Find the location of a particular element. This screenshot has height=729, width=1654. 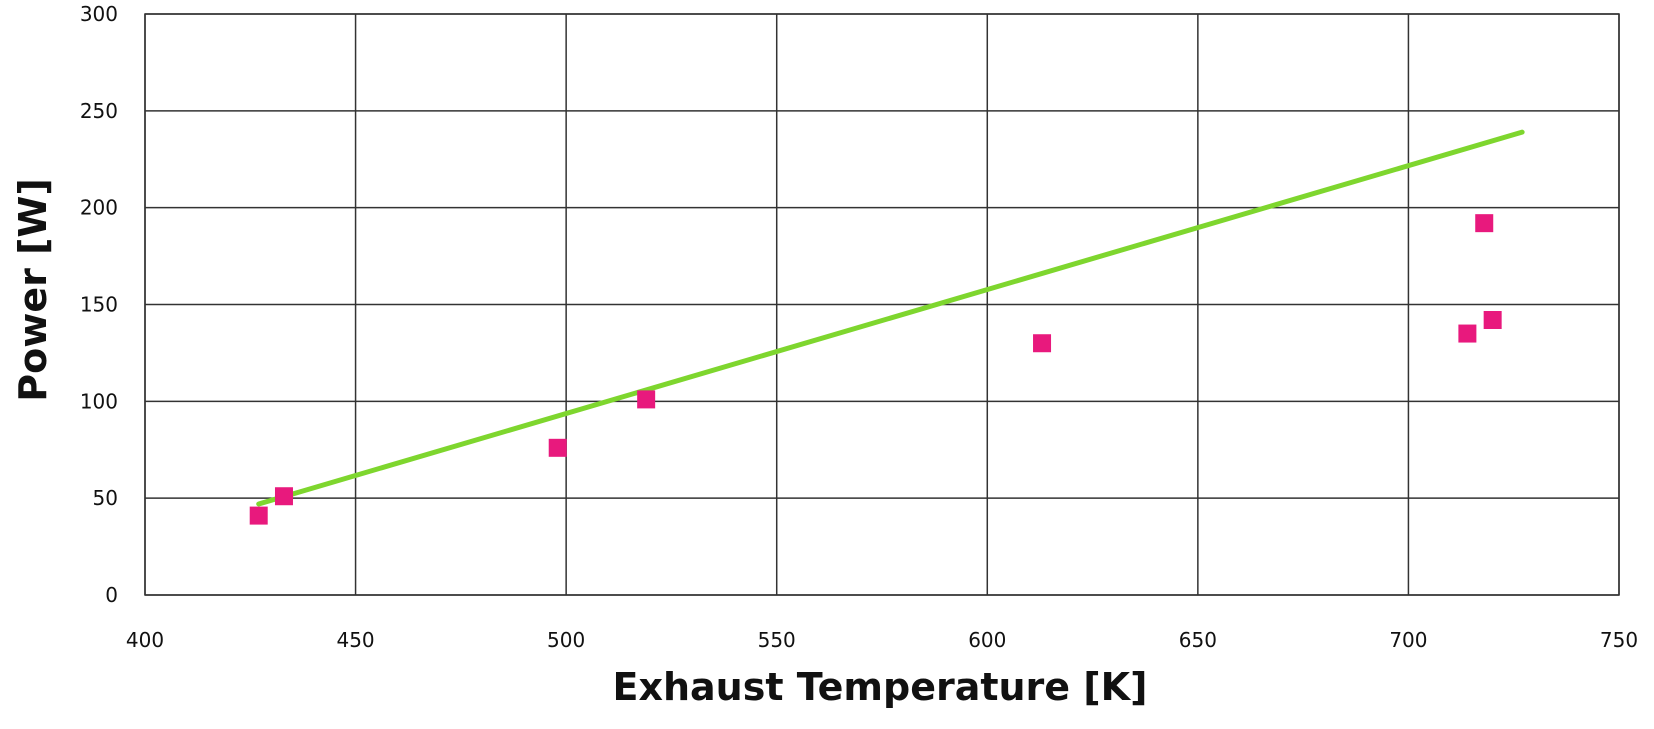

y-tick-label: 300 is located at coordinates (99, 14).